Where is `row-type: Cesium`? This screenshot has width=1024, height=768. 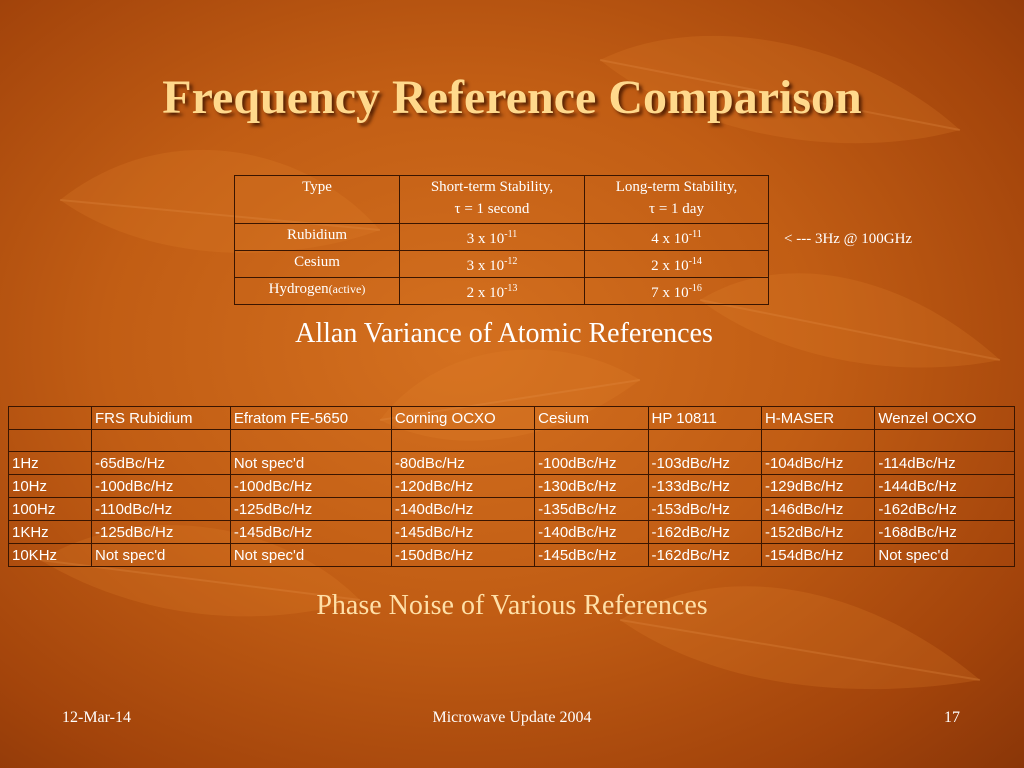
row-type: Cesium is located at coordinates (317, 264).